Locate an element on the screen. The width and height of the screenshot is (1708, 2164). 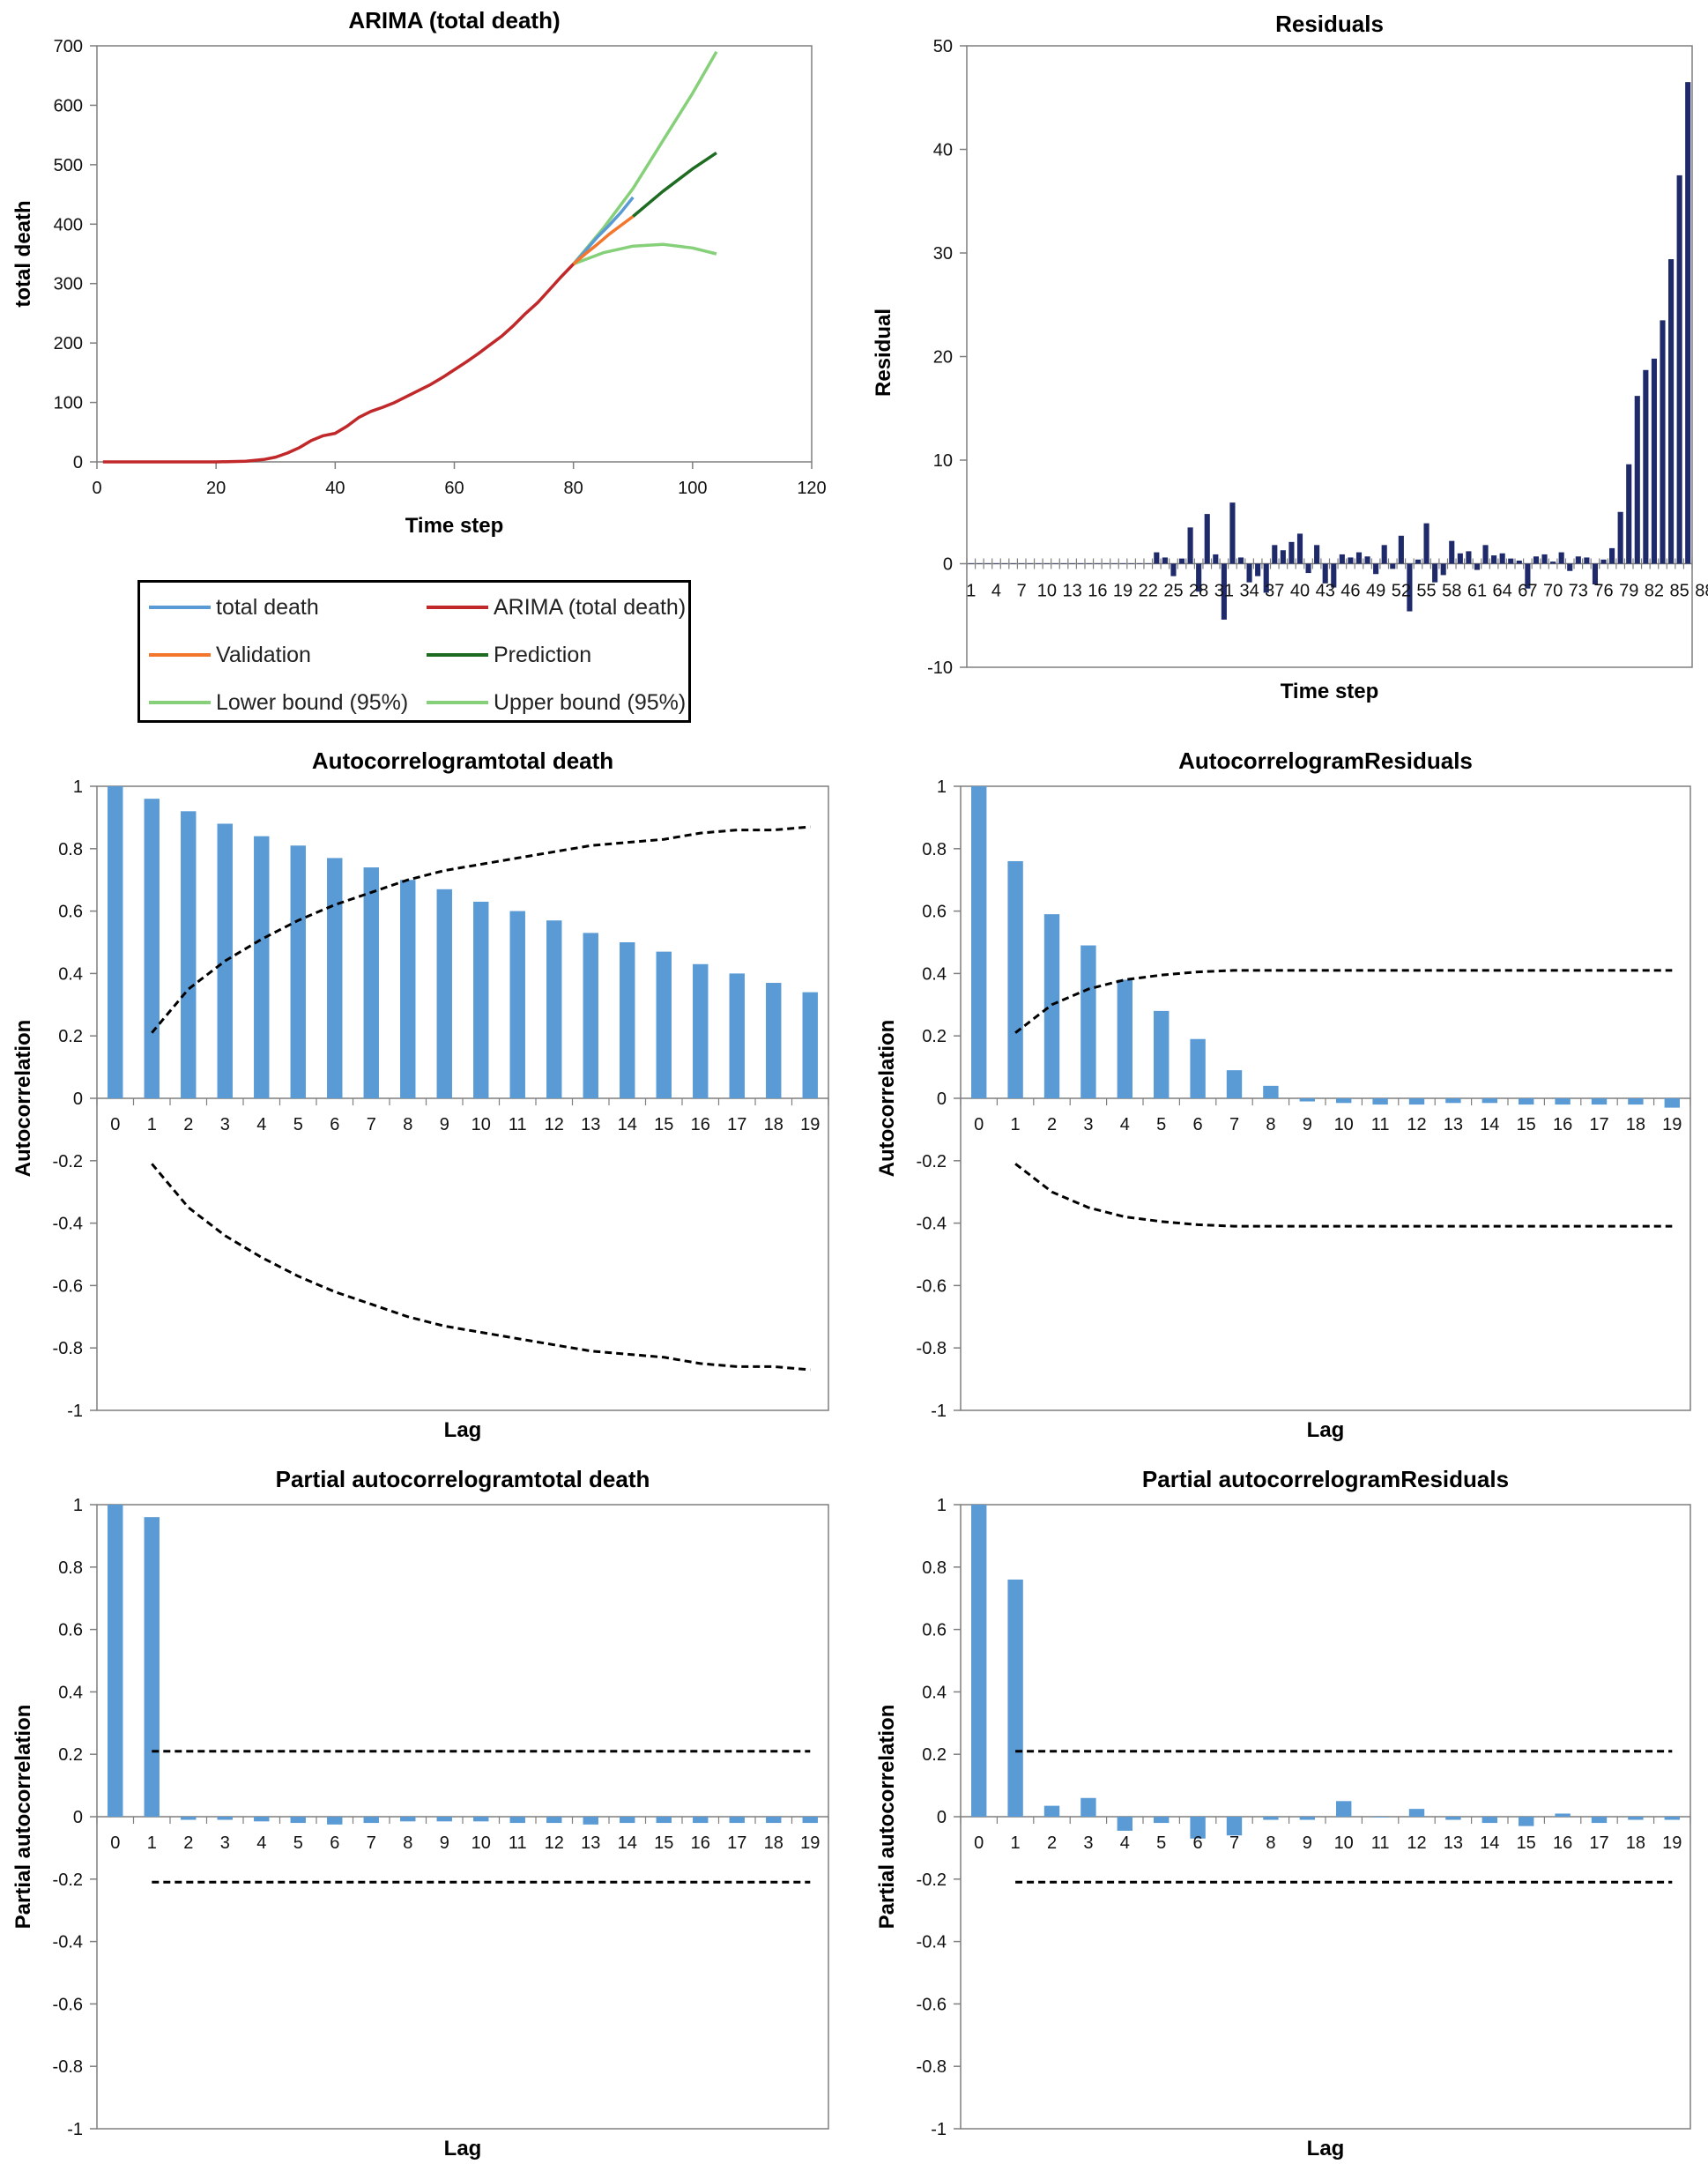
legend-swatch-lower-bound is located at coordinates (180, 702).